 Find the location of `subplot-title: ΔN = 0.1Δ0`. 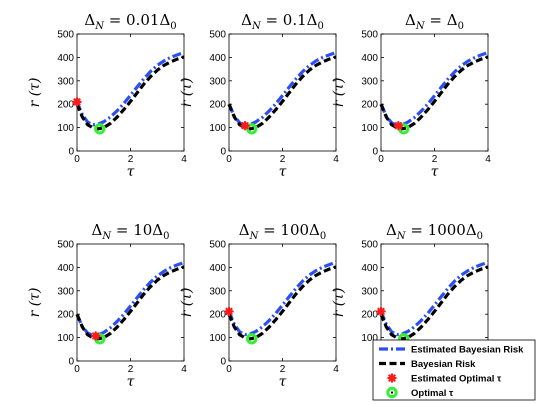

subplot-title: ΔN = 0.1Δ0 is located at coordinates (282, 21).